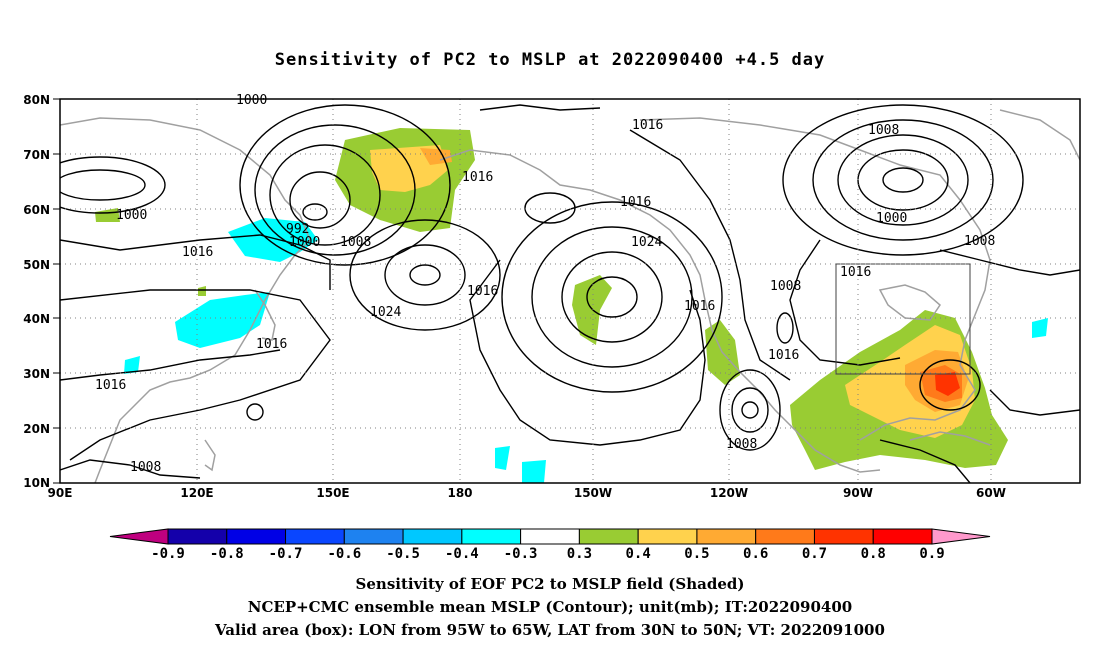 The height and width of the screenshot is (650, 1100). Describe the element at coordinates (873, 554) in the screenshot. I see `colorbar-tick-label: 0.8` at that location.